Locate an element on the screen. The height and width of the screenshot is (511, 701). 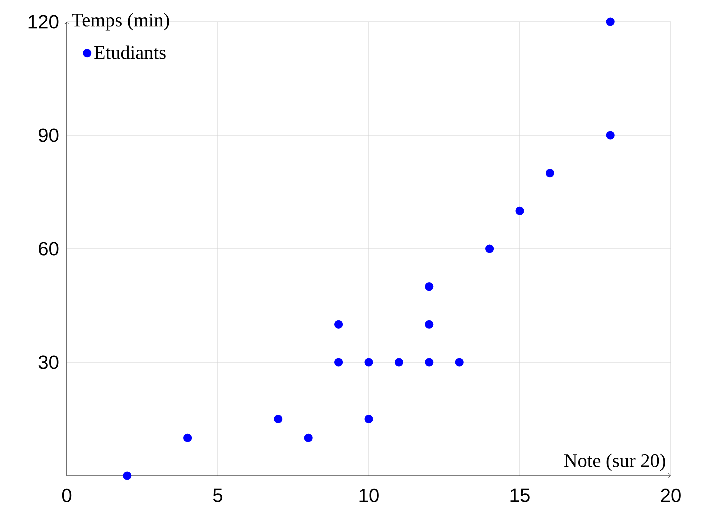
y-tick-label: 90 is located at coordinates (48, 135).